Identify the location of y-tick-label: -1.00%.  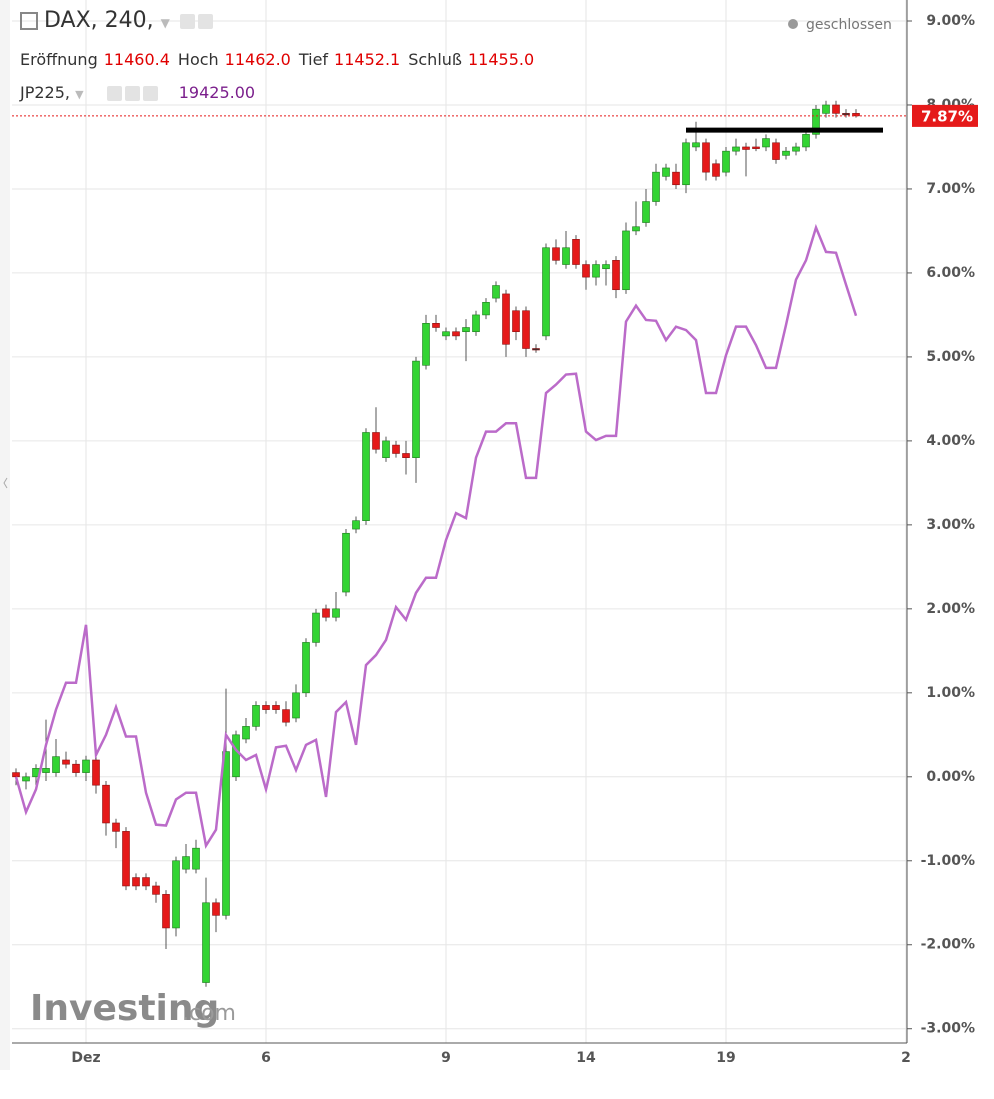
(948, 861).